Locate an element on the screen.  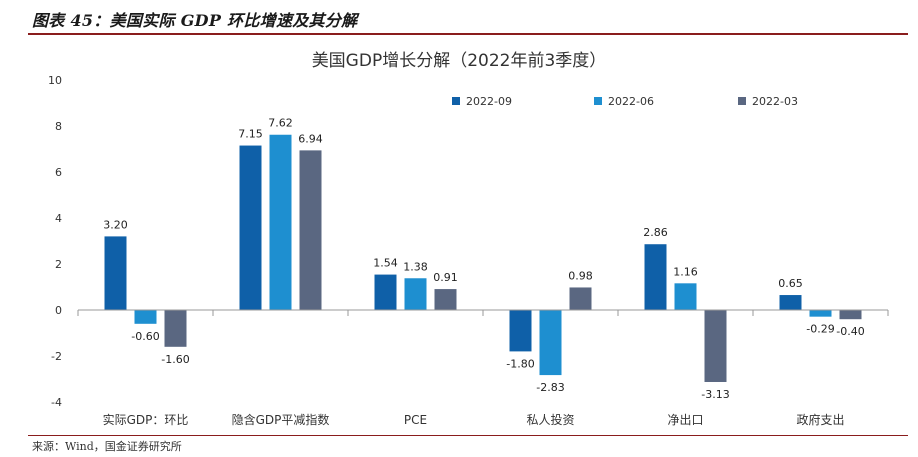
category-label: 净出口 is located at coordinates (685, 420).